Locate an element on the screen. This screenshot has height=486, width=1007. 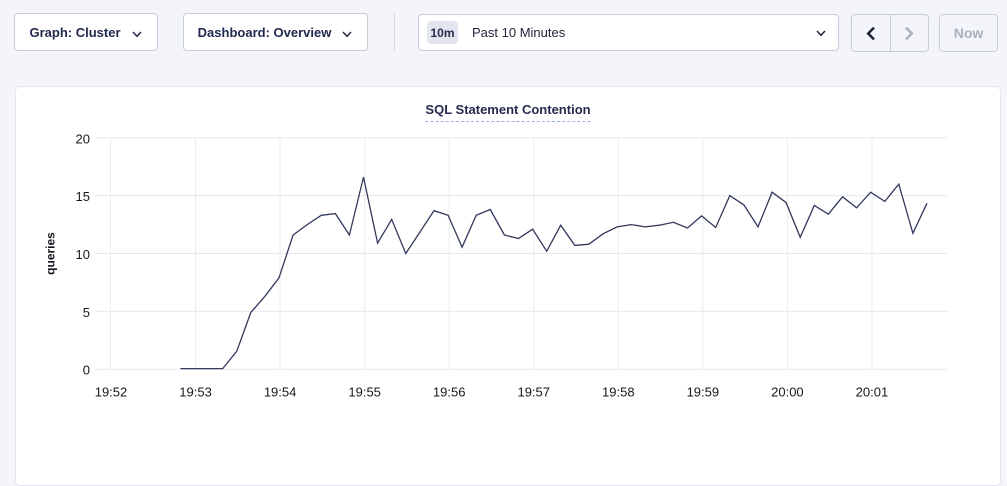
svg-text: 19:57 is located at coordinates (533, 392).